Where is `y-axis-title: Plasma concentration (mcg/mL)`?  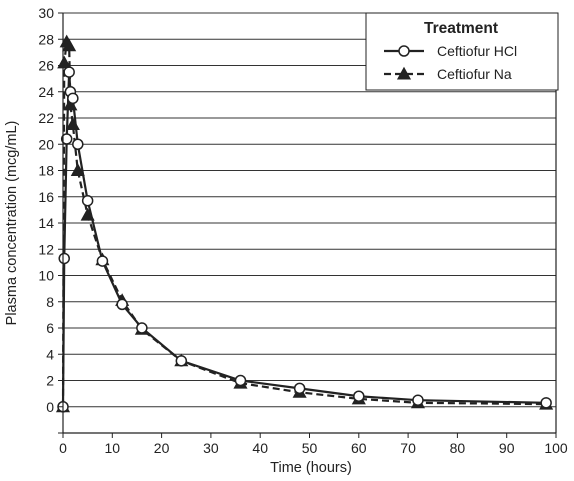
y-axis-title: Plasma concentration (mcg/mL) is located at coordinates (12, 223).